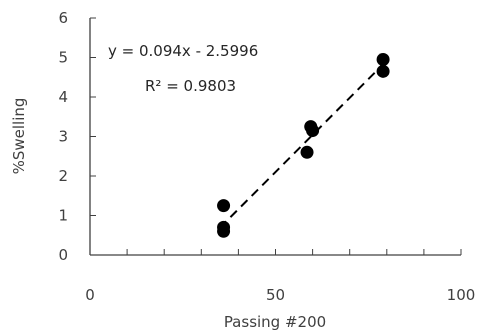 The width and height of the screenshot is (477, 333). What do you see at coordinates (280, 276) in the screenshot?
I see `x-axis-ticks: 0 50 100` at bounding box center [280, 276].